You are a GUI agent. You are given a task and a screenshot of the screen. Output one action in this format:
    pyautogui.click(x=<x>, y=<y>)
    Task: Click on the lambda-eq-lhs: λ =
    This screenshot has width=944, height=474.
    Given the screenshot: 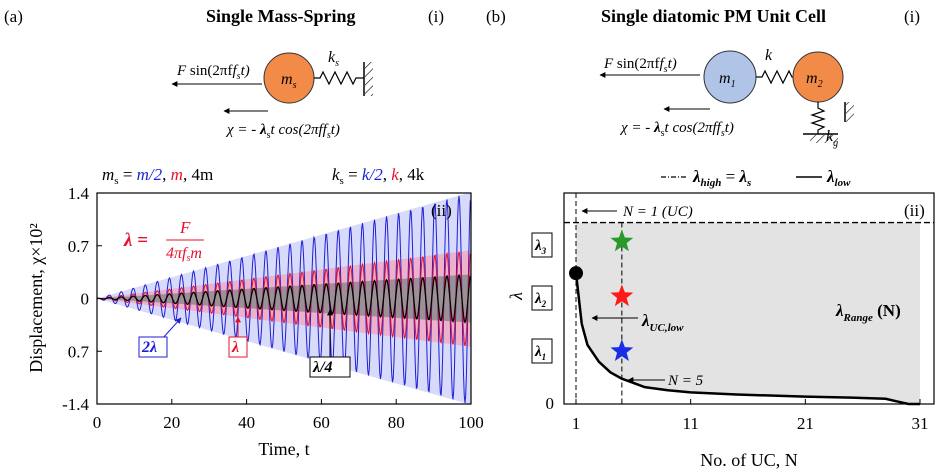 What is the action you would take?
    pyautogui.click(x=135, y=240)
    